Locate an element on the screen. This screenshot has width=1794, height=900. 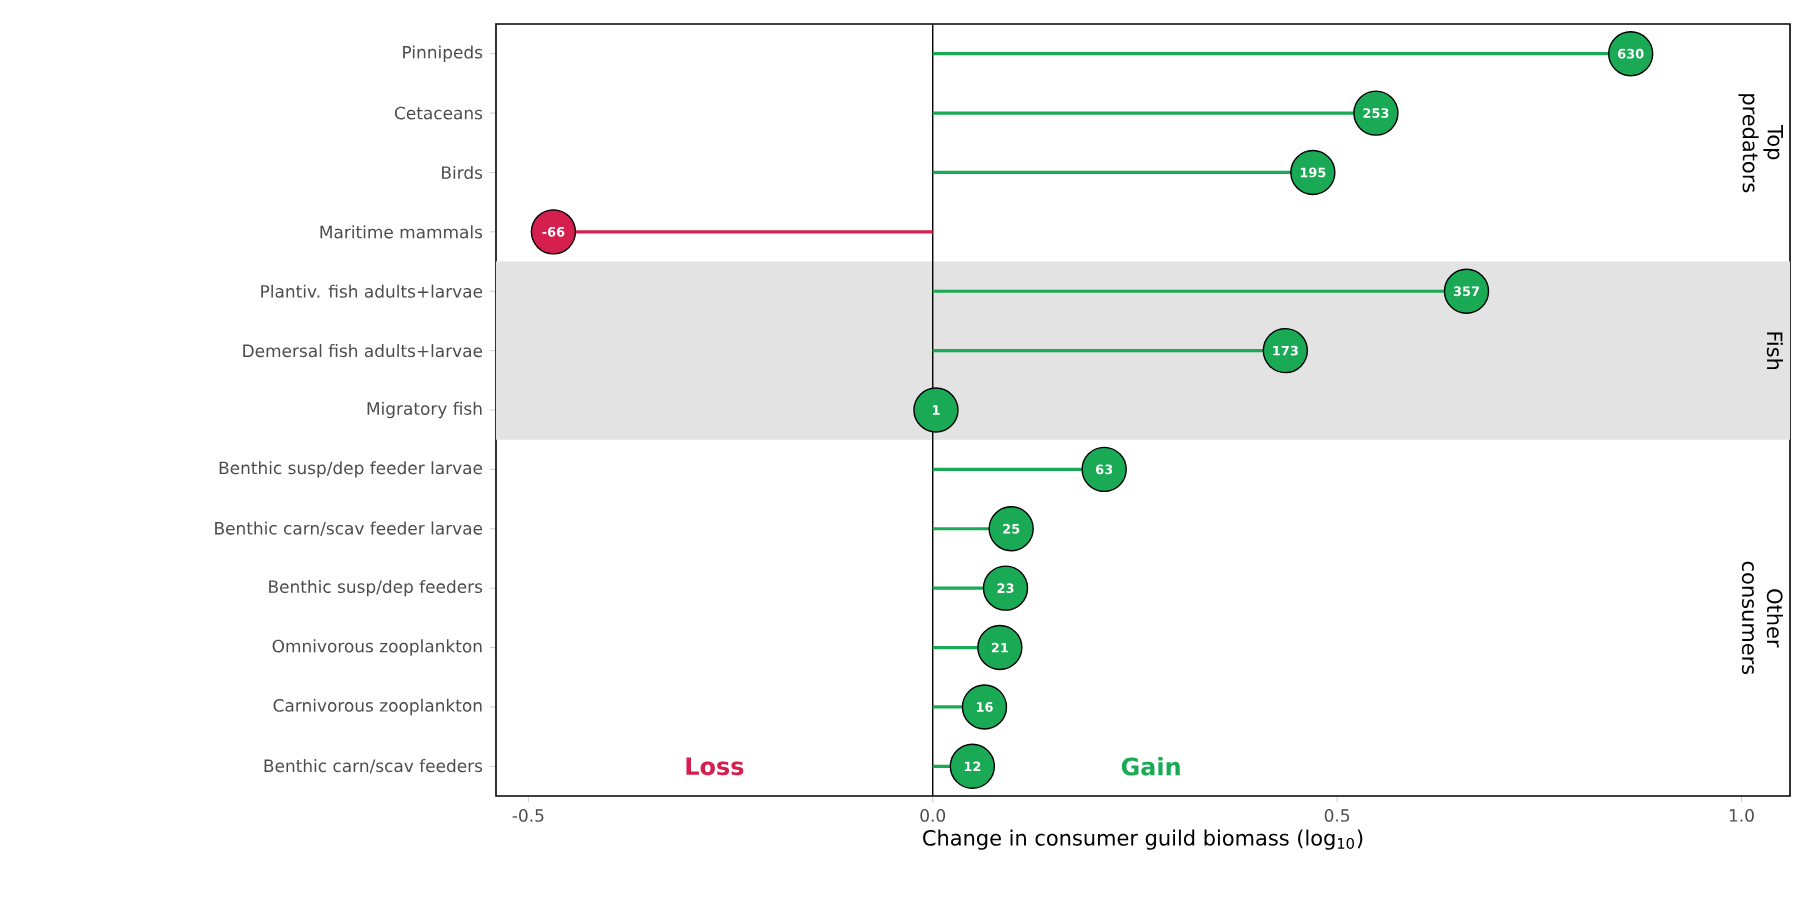
y-tick-label: Carnivorous zooplankton is located at coordinates (377, 707).